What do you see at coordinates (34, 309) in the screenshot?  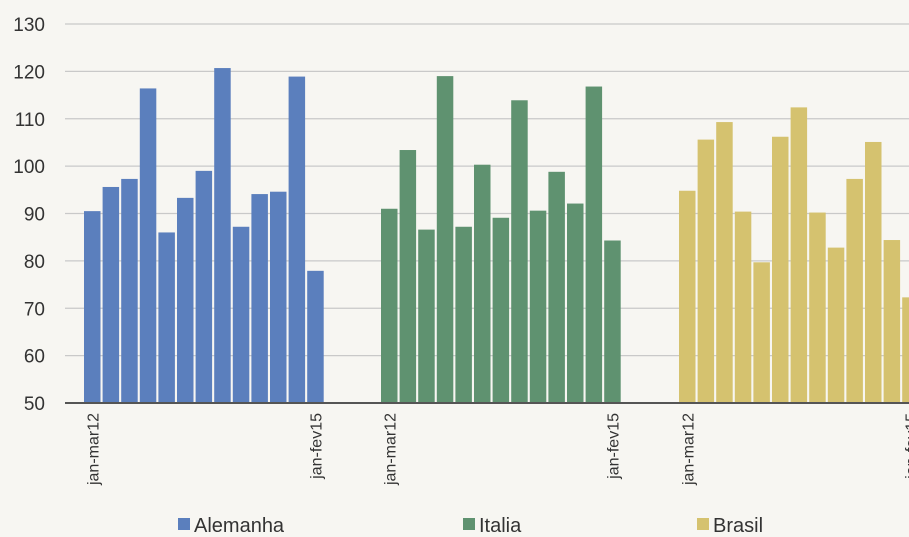 I see `y-tick-label: 70` at bounding box center [34, 309].